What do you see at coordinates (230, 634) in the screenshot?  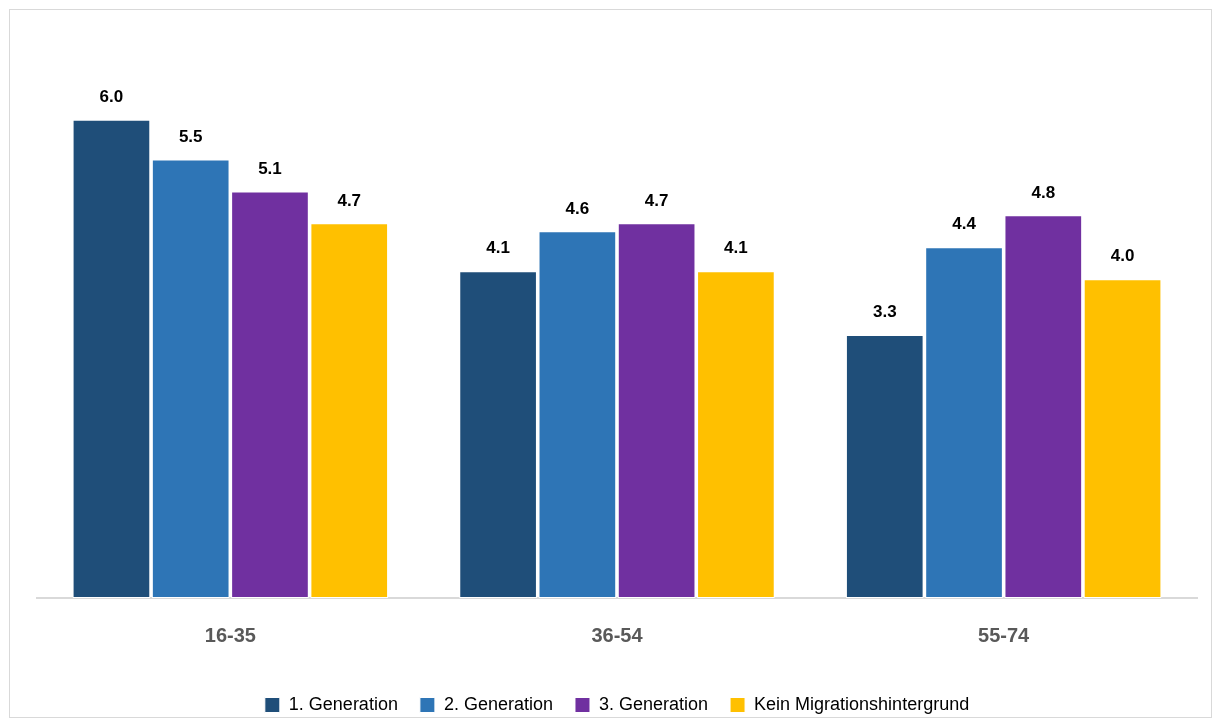 I see `x-tick-label: 16-35` at bounding box center [230, 634].